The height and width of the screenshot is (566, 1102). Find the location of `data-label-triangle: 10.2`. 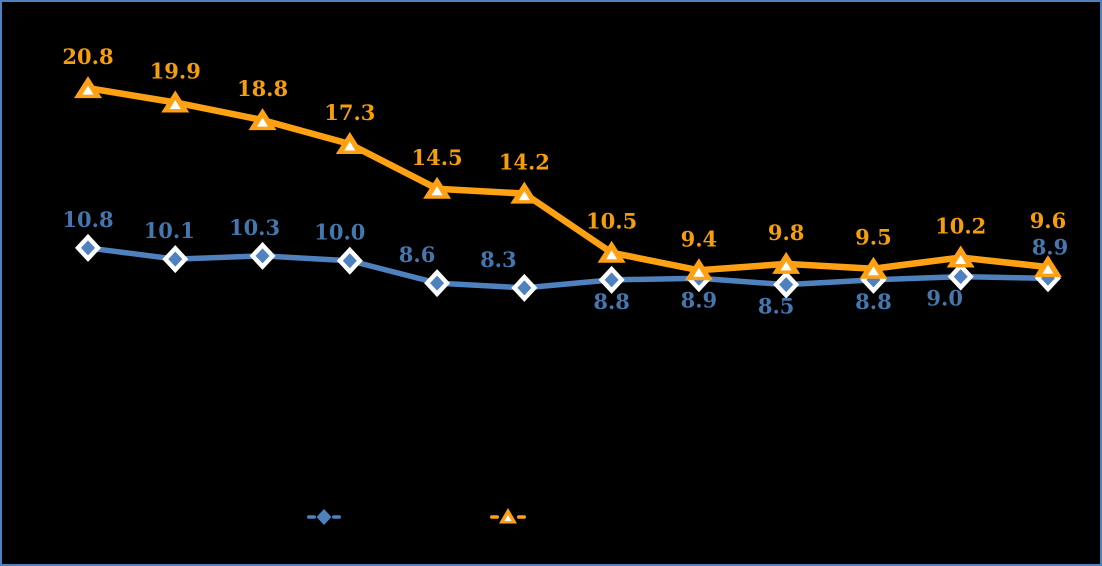

data-label-triangle: 10.2 is located at coordinates (960, 226).